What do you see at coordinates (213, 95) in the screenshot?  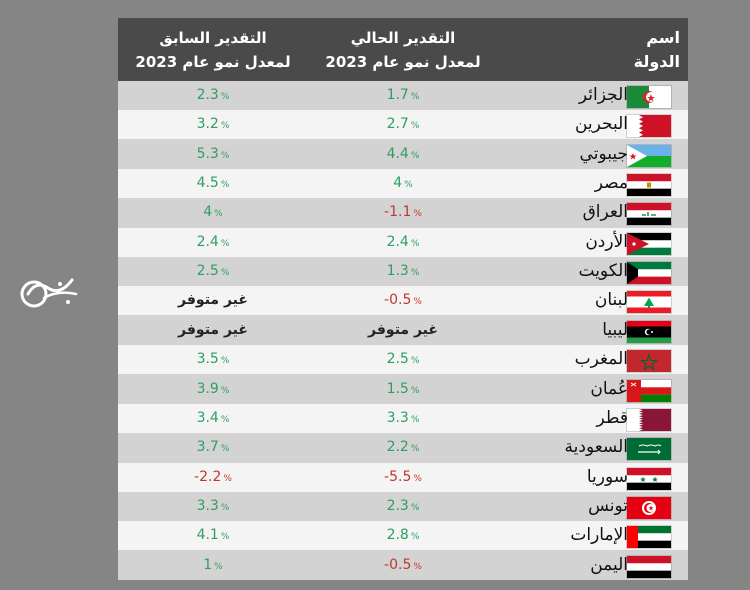 I see `previous-estimate-value: 2.3%` at bounding box center [213, 95].